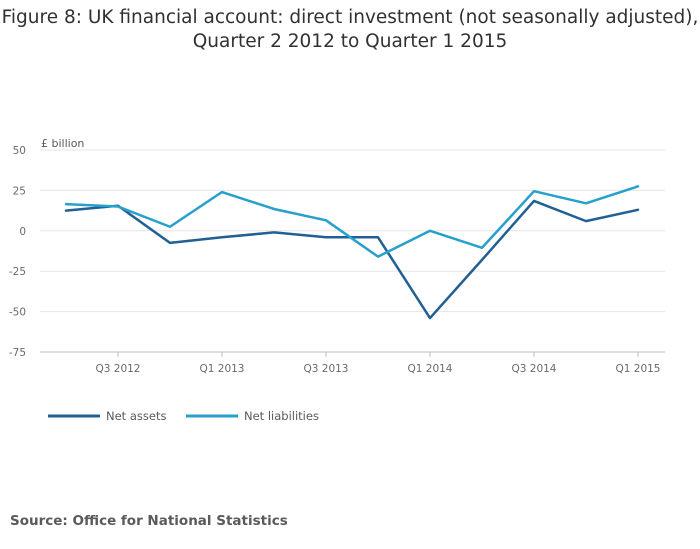  Describe the element at coordinates (221, 369) in the screenshot. I see `x-tick-label: Q1 2013` at that location.